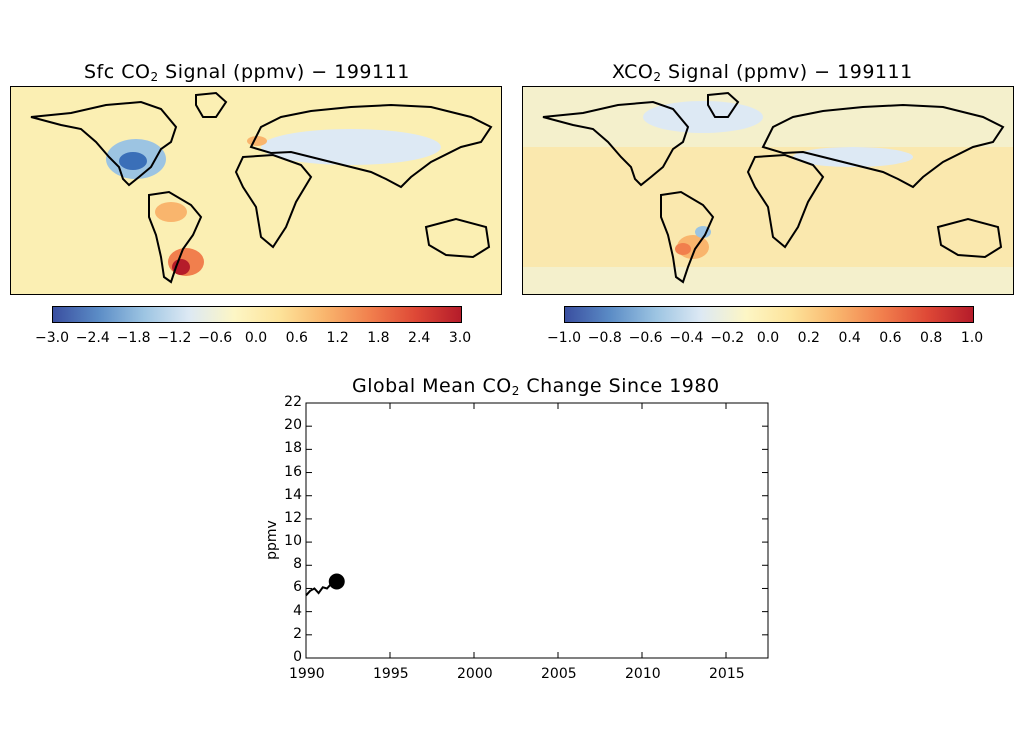  What do you see at coordinates (969, 238) in the screenshot?
I see `xco2-australia-coast` at bounding box center [969, 238].